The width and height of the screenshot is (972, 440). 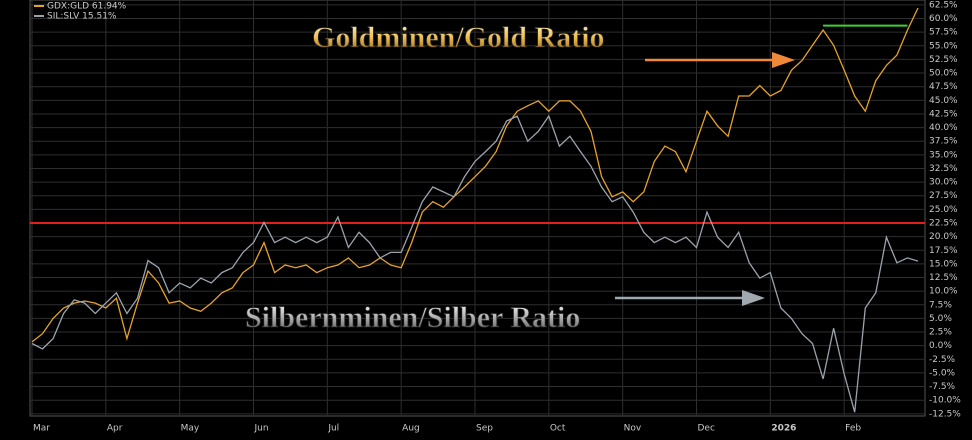 What do you see at coordinates (783, 429) in the screenshot?
I see `x-tick-label: 2026` at bounding box center [783, 429].